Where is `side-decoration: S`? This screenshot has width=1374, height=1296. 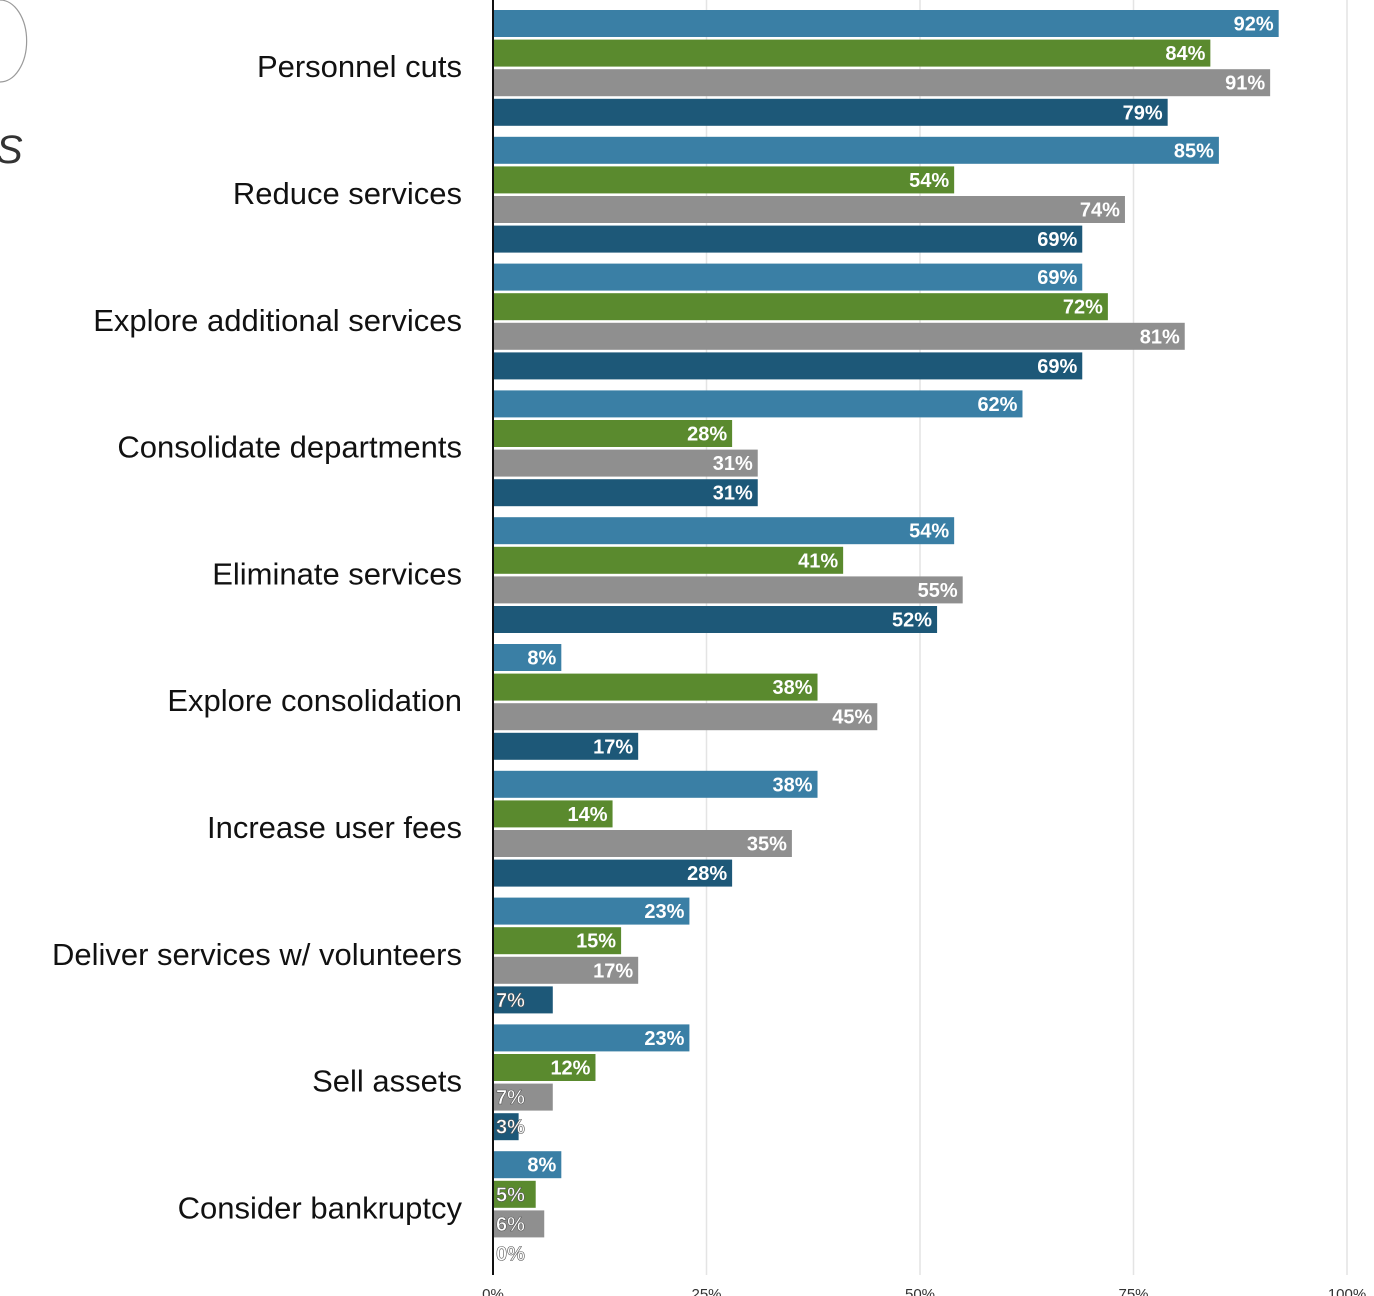 side-decoration: S is located at coordinates (20, 100).